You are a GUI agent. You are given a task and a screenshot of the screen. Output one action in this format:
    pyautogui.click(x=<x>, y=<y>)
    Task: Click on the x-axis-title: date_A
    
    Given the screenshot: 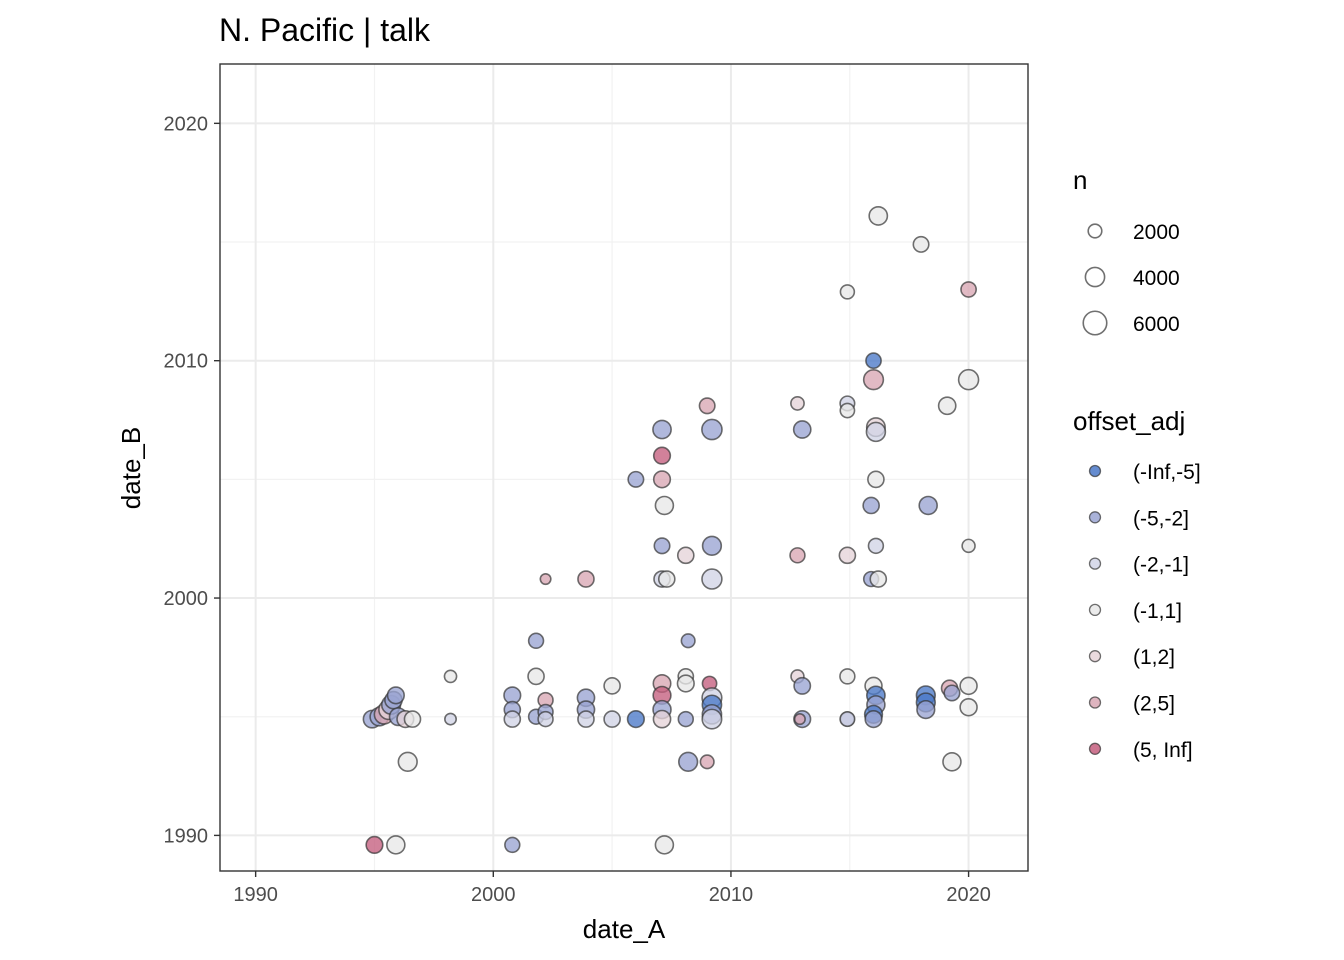 What is the action you would take?
    pyautogui.click(x=624, y=929)
    